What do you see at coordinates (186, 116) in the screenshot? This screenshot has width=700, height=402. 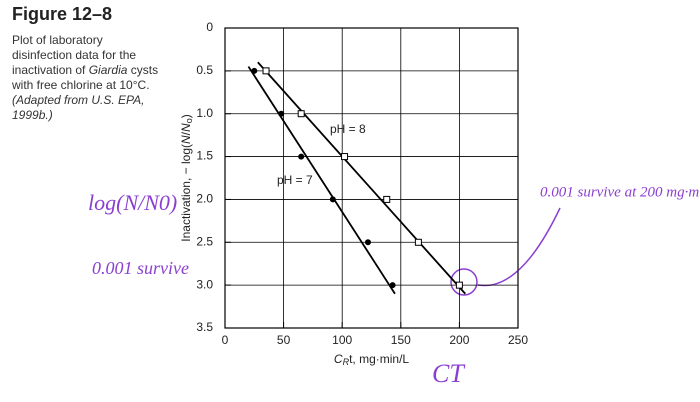 I see `y-axis-label-part: )` at bounding box center [186, 116].